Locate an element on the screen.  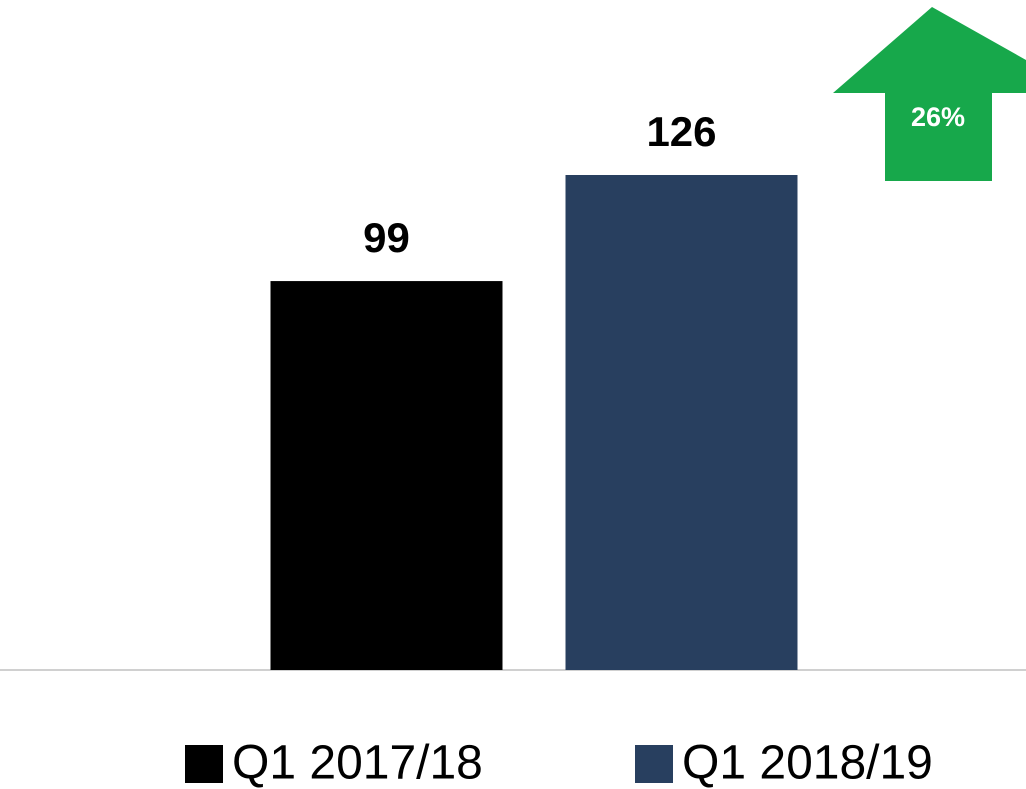
annotation: 26% is located at coordinates (938, 117).